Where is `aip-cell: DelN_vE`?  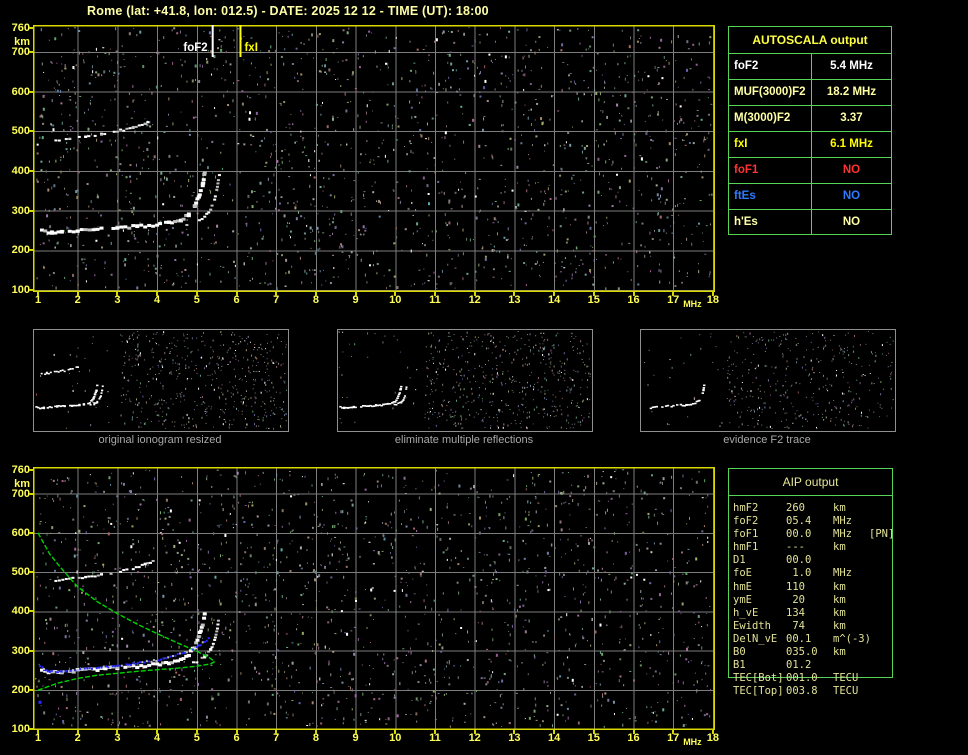
aip-cell: DelN_vE is located at coordinates (755, 638).